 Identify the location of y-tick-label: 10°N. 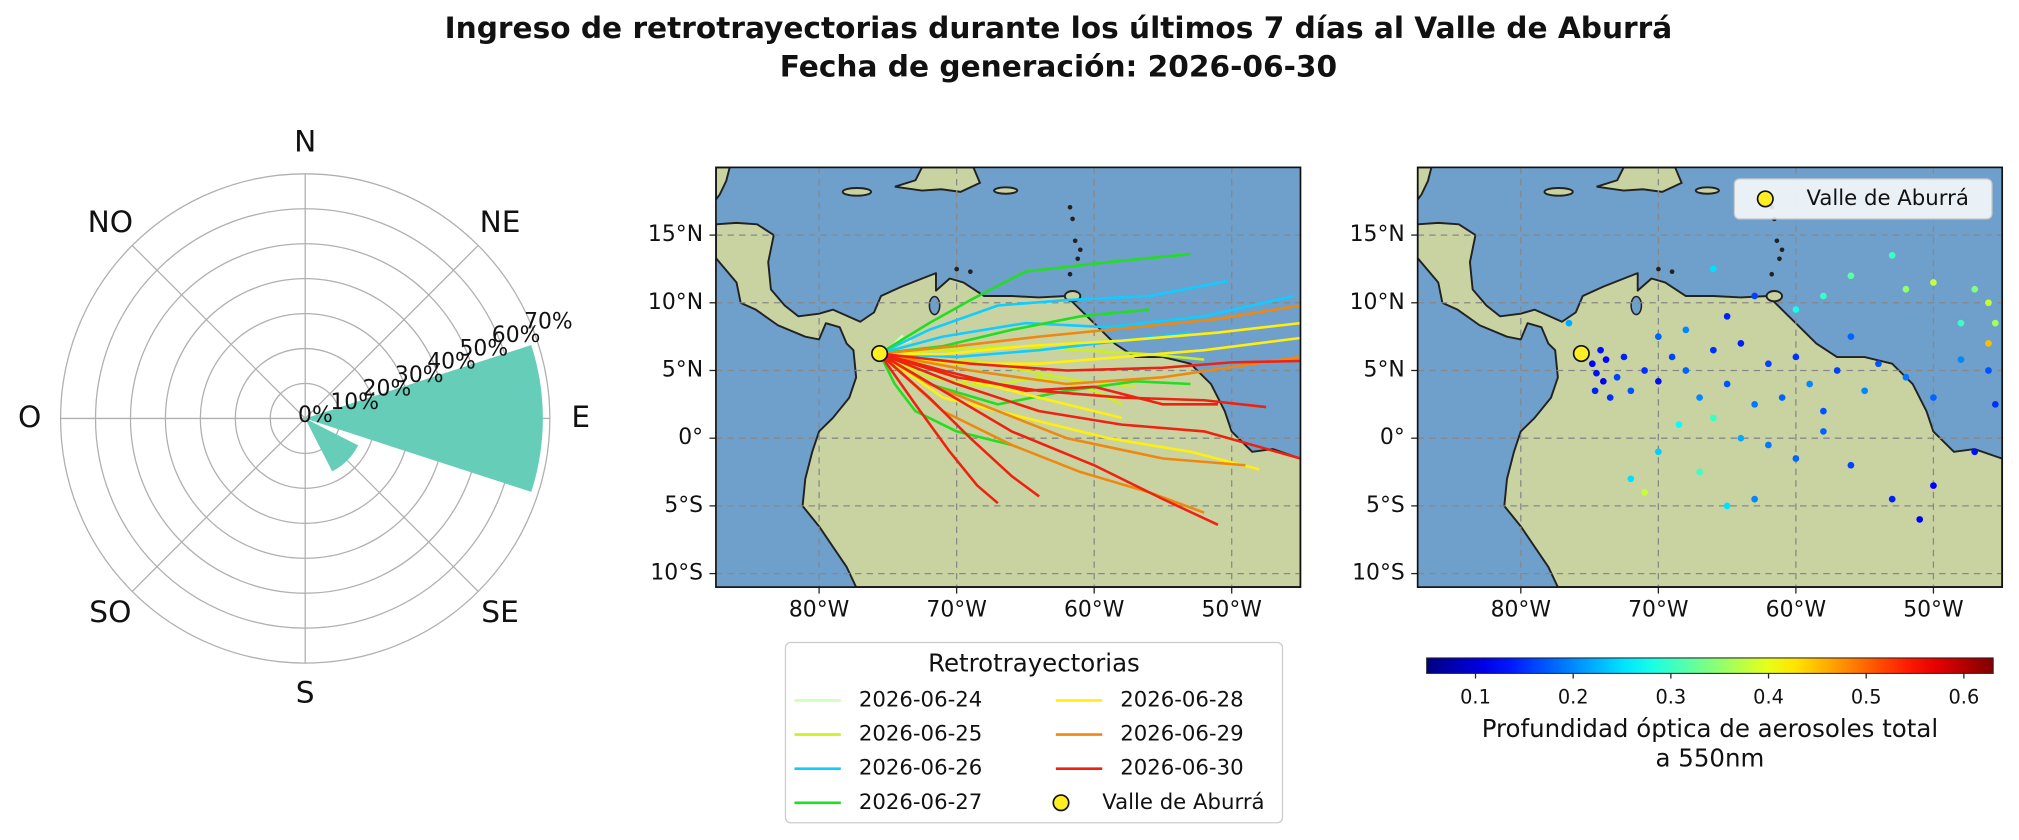
(1377, 302).